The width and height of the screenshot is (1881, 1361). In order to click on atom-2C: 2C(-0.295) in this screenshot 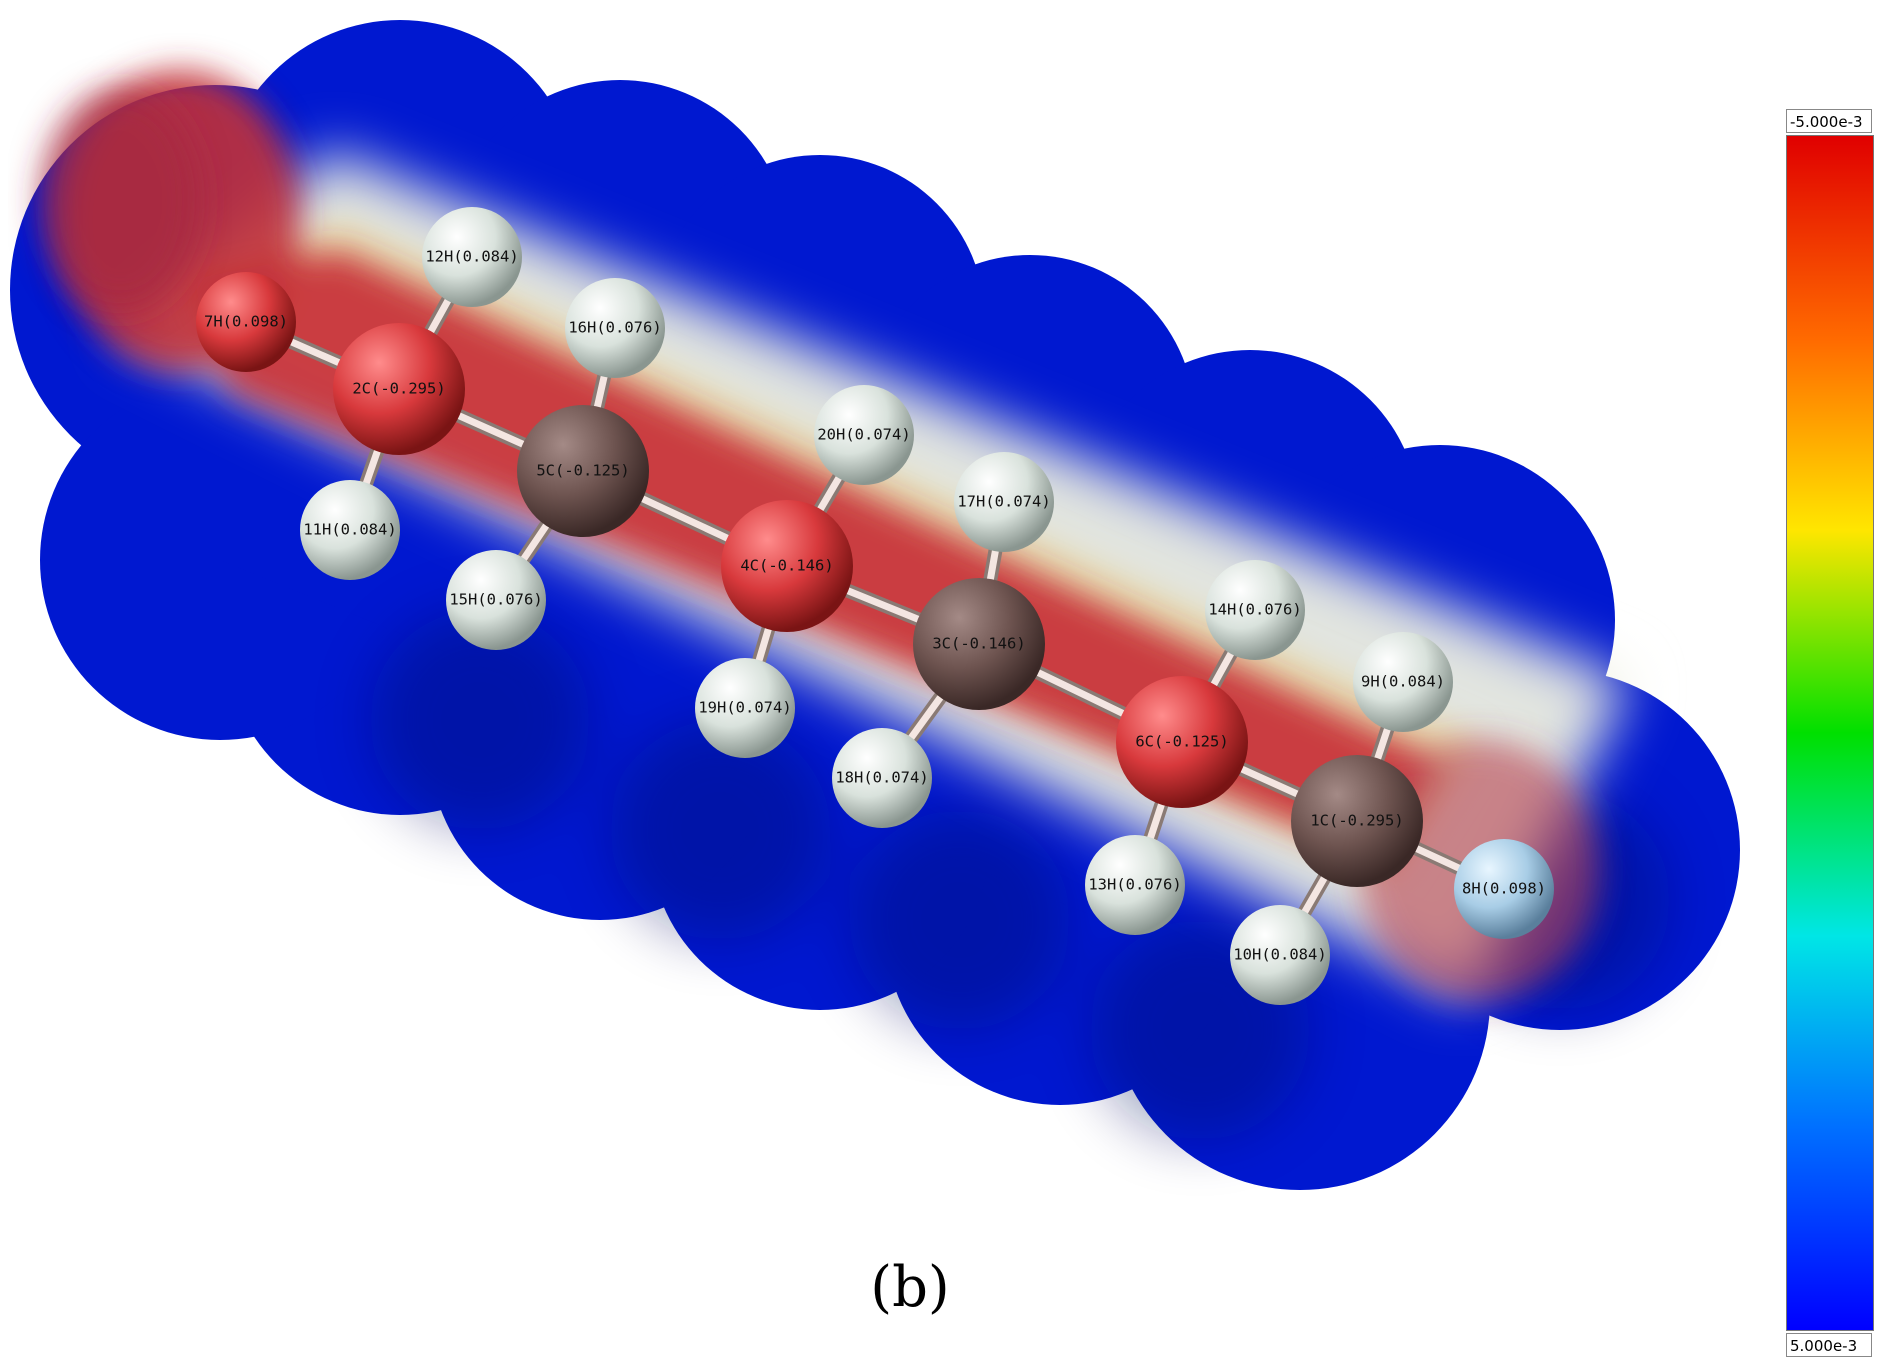, I will do `click(399, 389)`.